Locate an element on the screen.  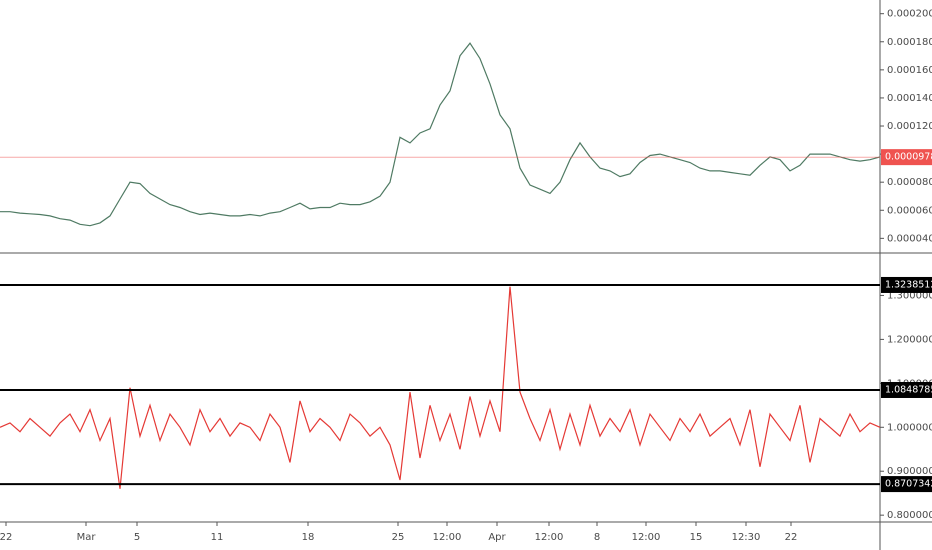
x-tick-label: 15 is located at coordinates (696, 537).